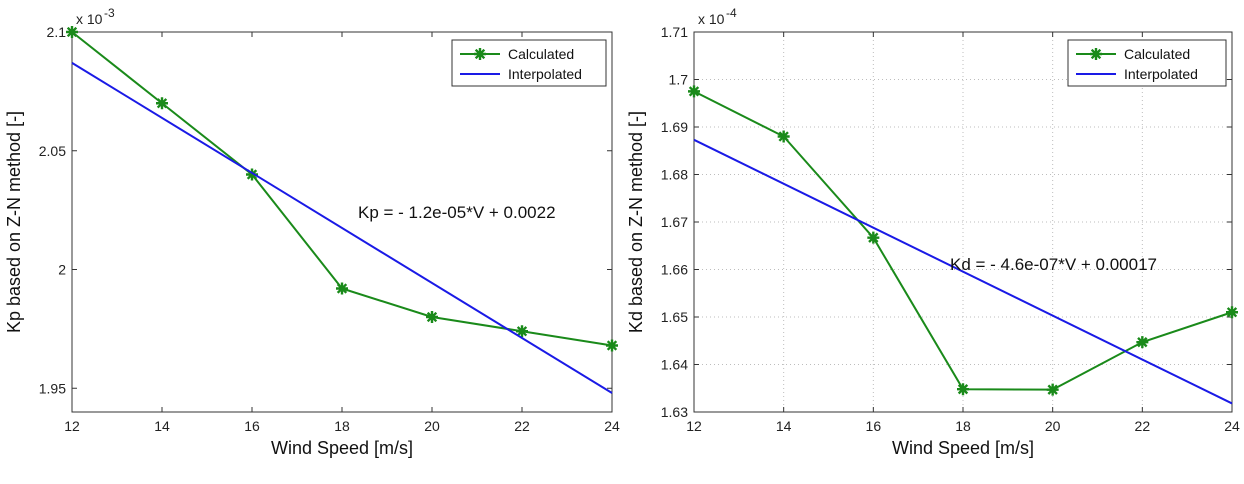 The height and width of the screenshot is (484, 1244). I want to click on y-tick-label: 1.65, so click(674, 317).